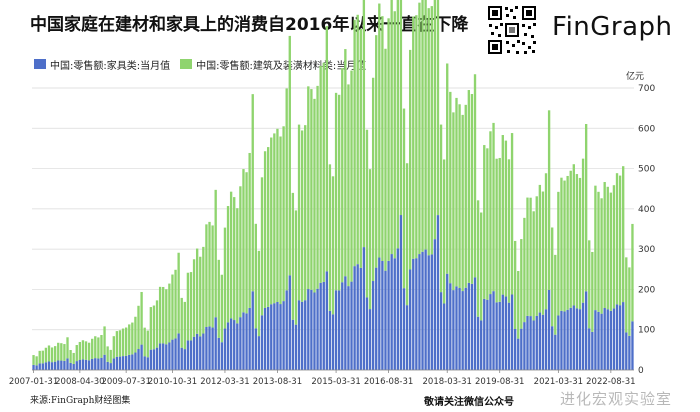 This screenshot has height=412, width=700. I want to click on legend-item-materials: 中国:零售额:建筑及装潢材料类:当月值, so click(273, 64).